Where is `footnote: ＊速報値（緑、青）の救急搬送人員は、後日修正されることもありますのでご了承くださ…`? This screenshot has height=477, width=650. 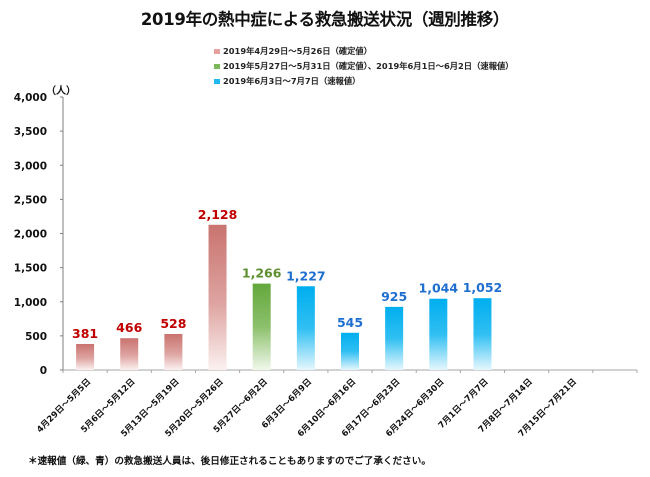
footnote: ＊速報値（緑、青）の救急搬送人員は、後日修正されることもありますのでご了承くださ… is located at coordinates (229, 461).